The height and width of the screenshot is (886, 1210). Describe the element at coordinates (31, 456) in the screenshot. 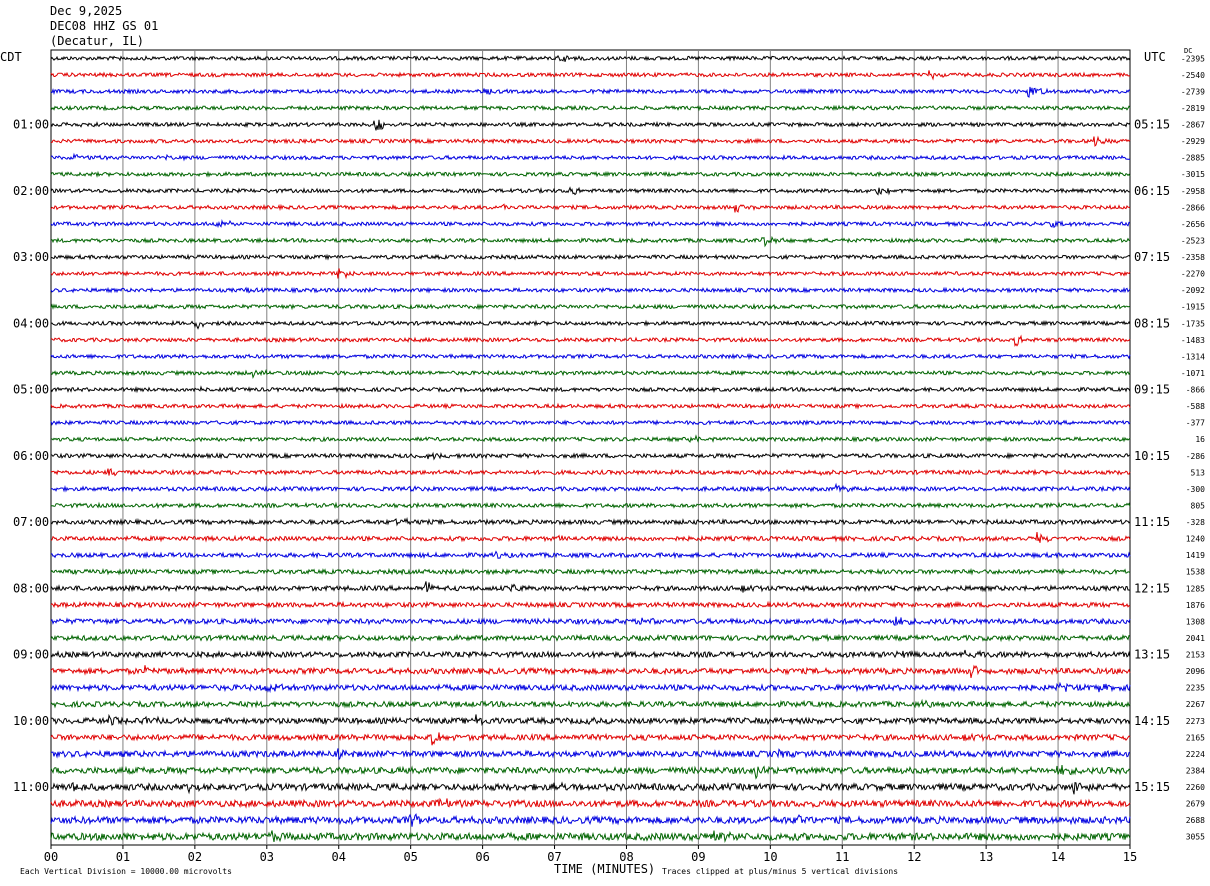

I see `cdt-hour-label: 06:00` at that location.